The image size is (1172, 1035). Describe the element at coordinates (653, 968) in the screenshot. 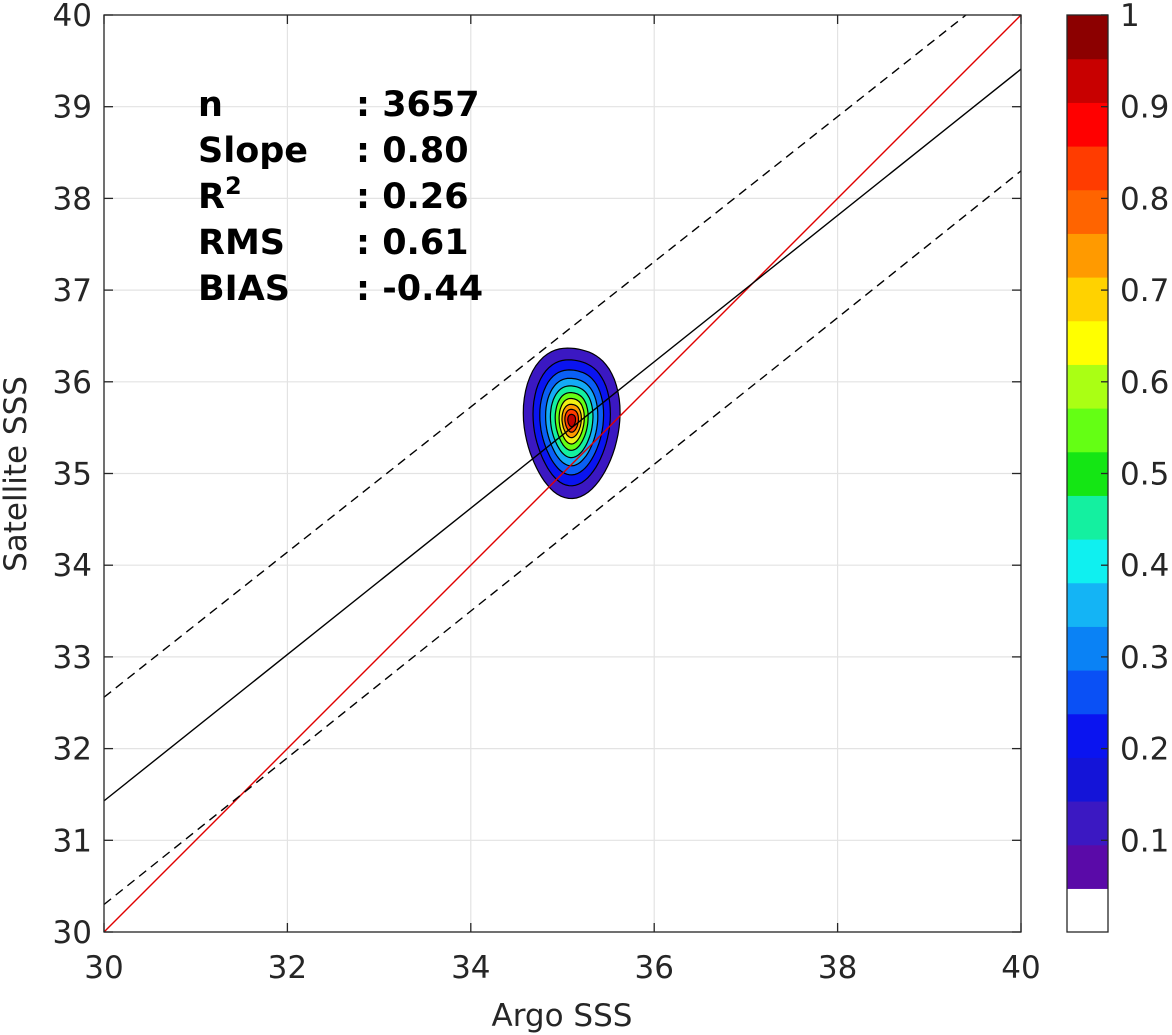

I see `x-tick-label: 36` at that location.